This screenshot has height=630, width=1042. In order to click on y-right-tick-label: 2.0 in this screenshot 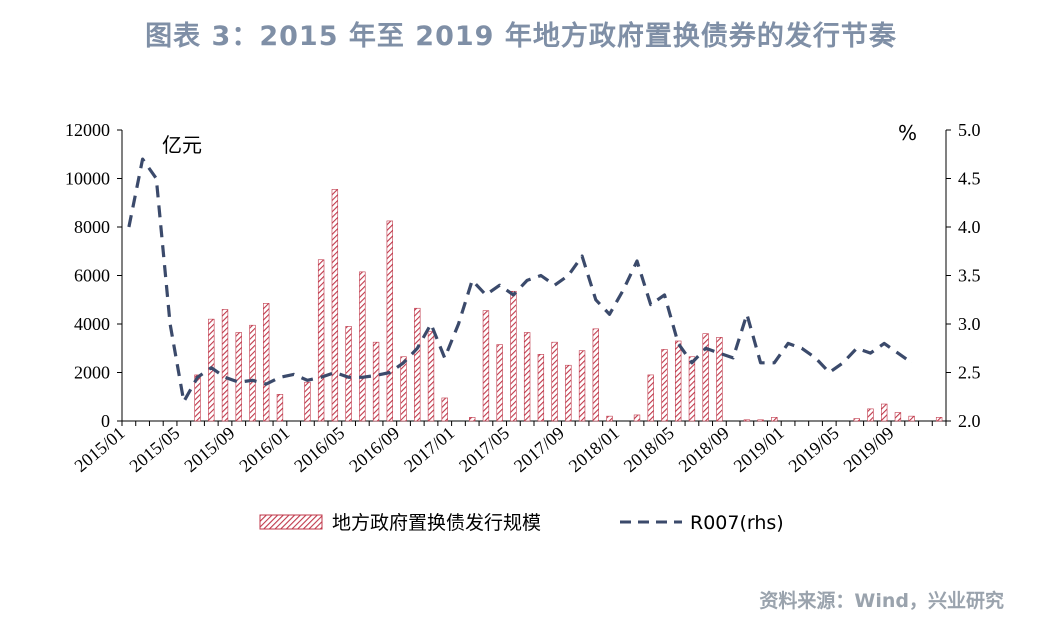, I will do `click(969, 421)`.